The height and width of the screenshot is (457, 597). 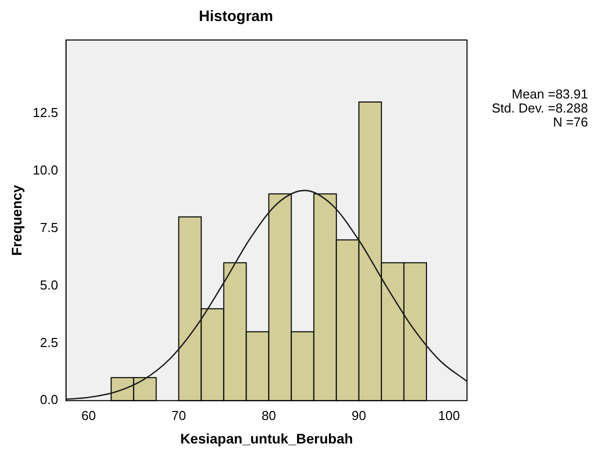 What do you see at coordinates (49, 342) in the screenshot?
I see `y-tick-label: 2.5` at bounding box center [49, 342].